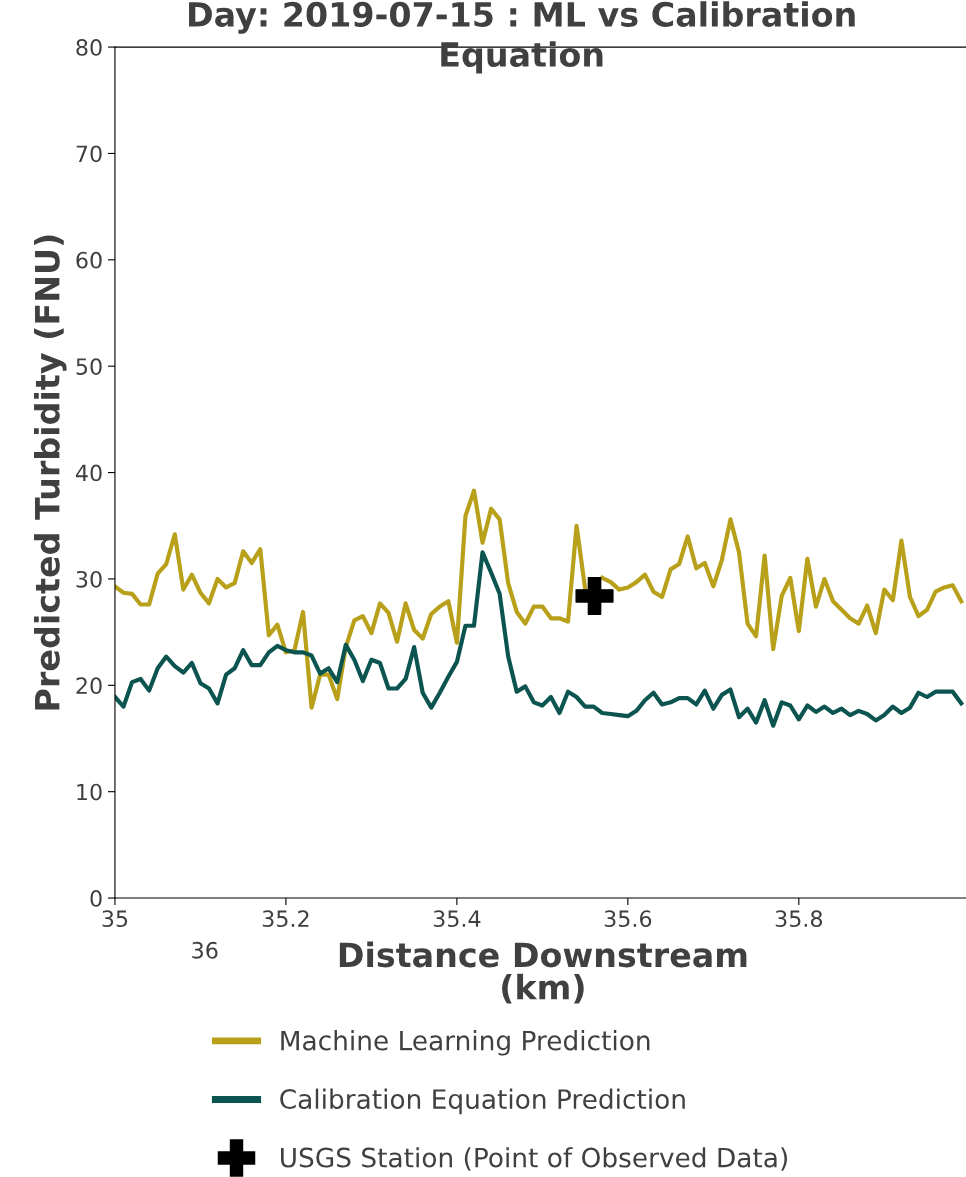 This screenshot has width=966, height=1177. I want to click on x-tick-label: 35.8, so click(799, 919).